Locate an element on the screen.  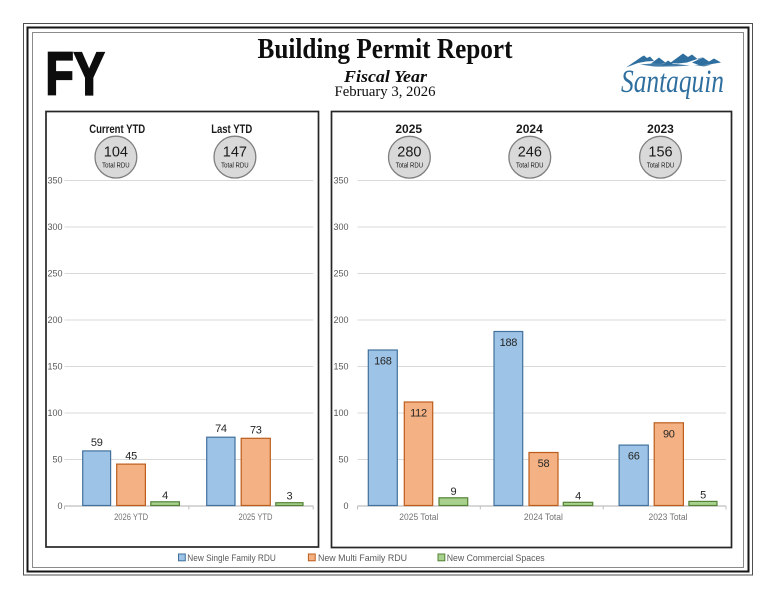
svg-text: 2023 is located at coordinates (660, 129).